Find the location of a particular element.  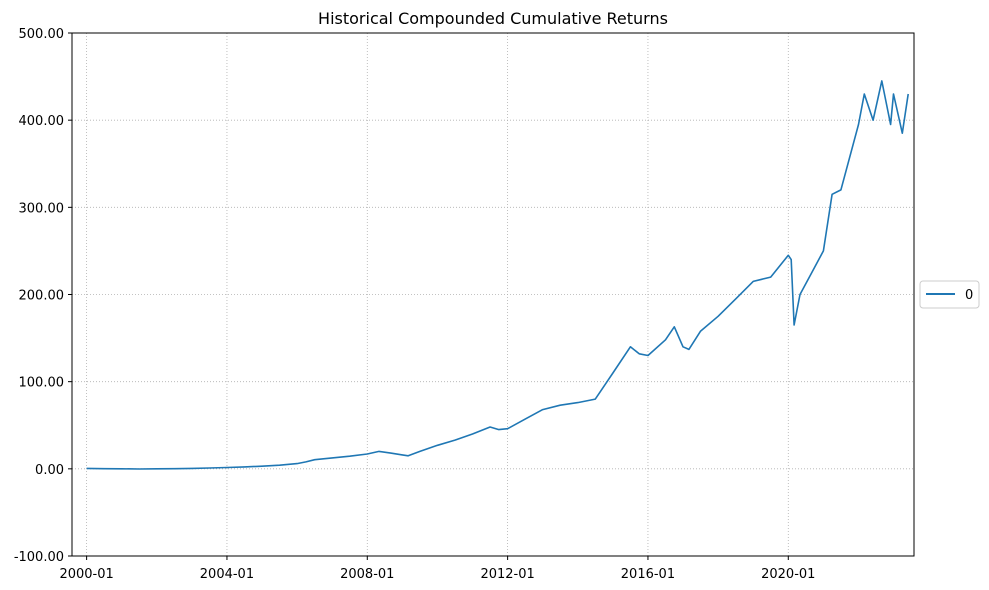

y-tick-label: 200.00 is located at coordinates (42, 296).